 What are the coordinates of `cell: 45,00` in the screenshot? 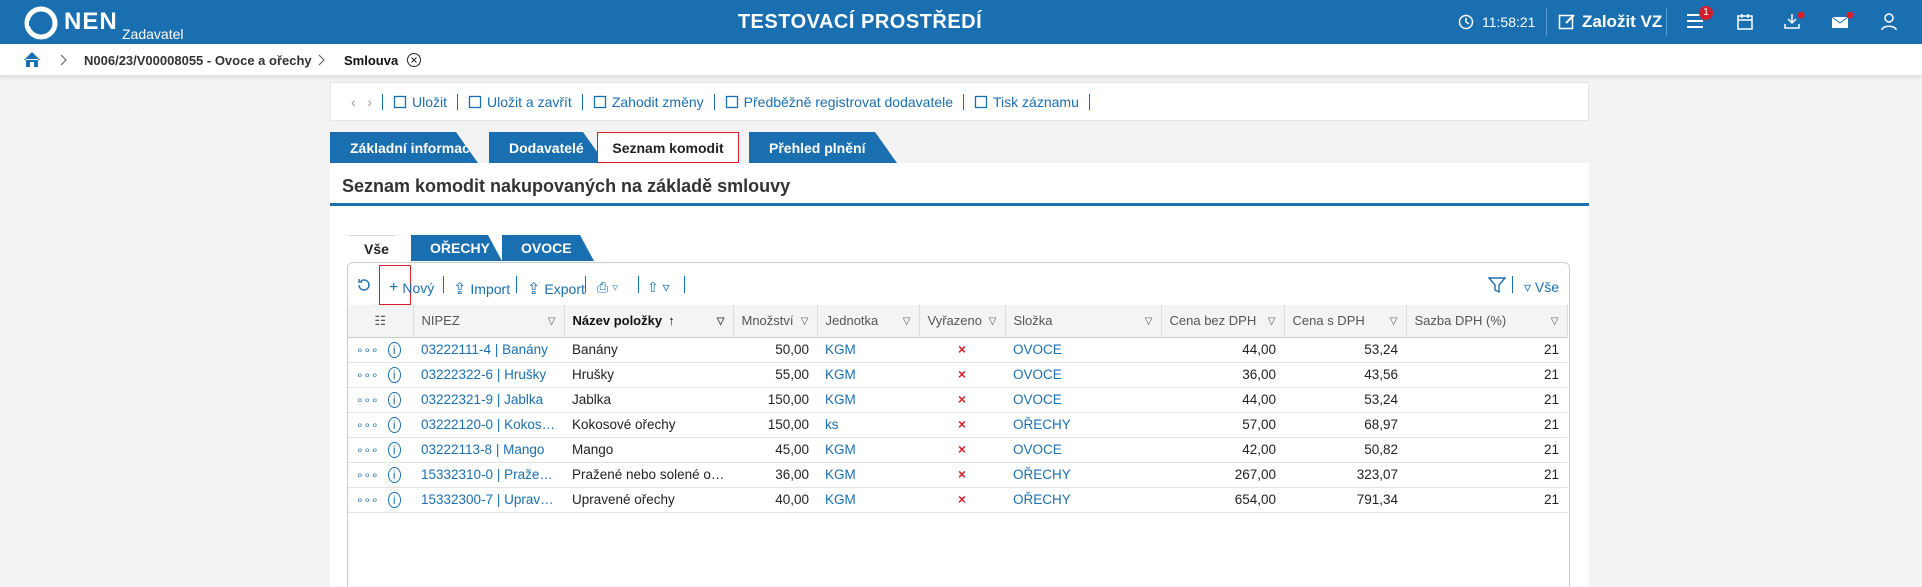 It's located at (775, 450).